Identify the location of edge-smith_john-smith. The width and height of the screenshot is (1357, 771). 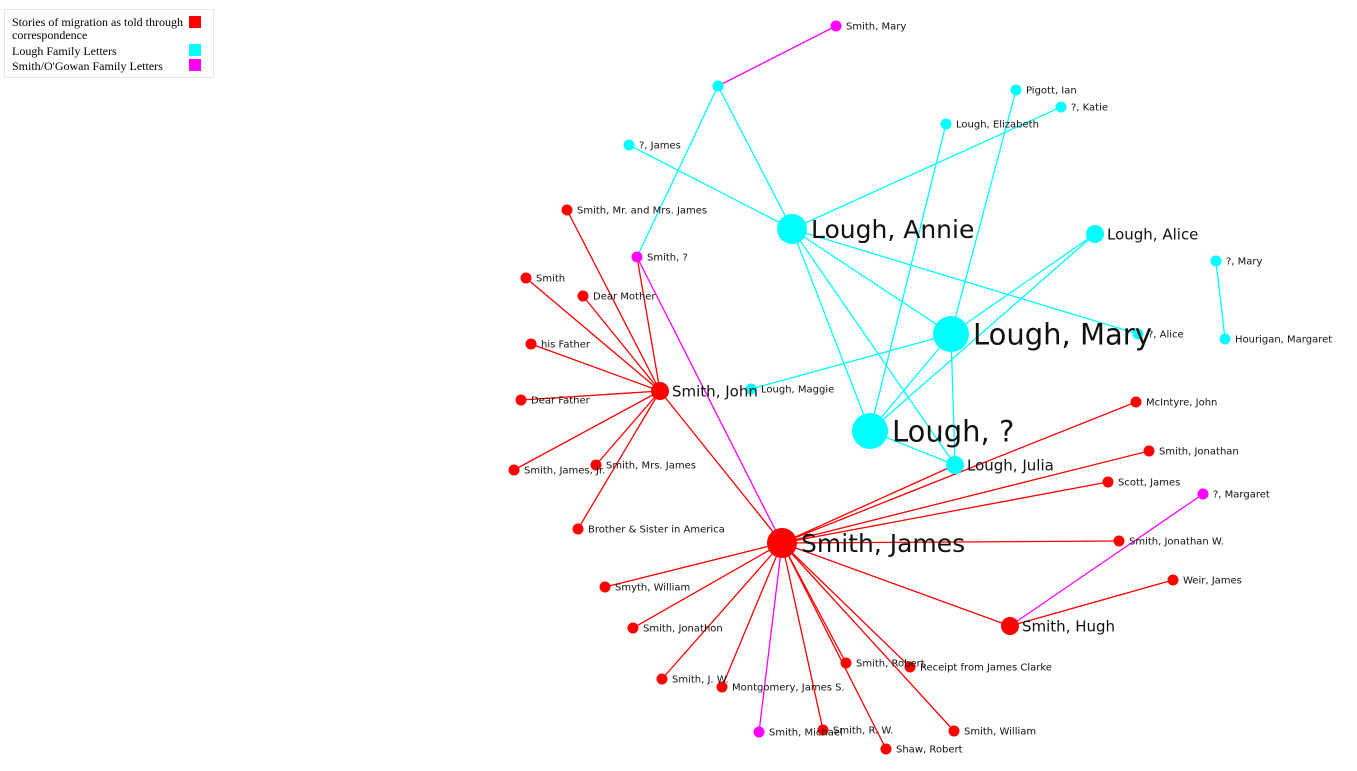
(593, 334).